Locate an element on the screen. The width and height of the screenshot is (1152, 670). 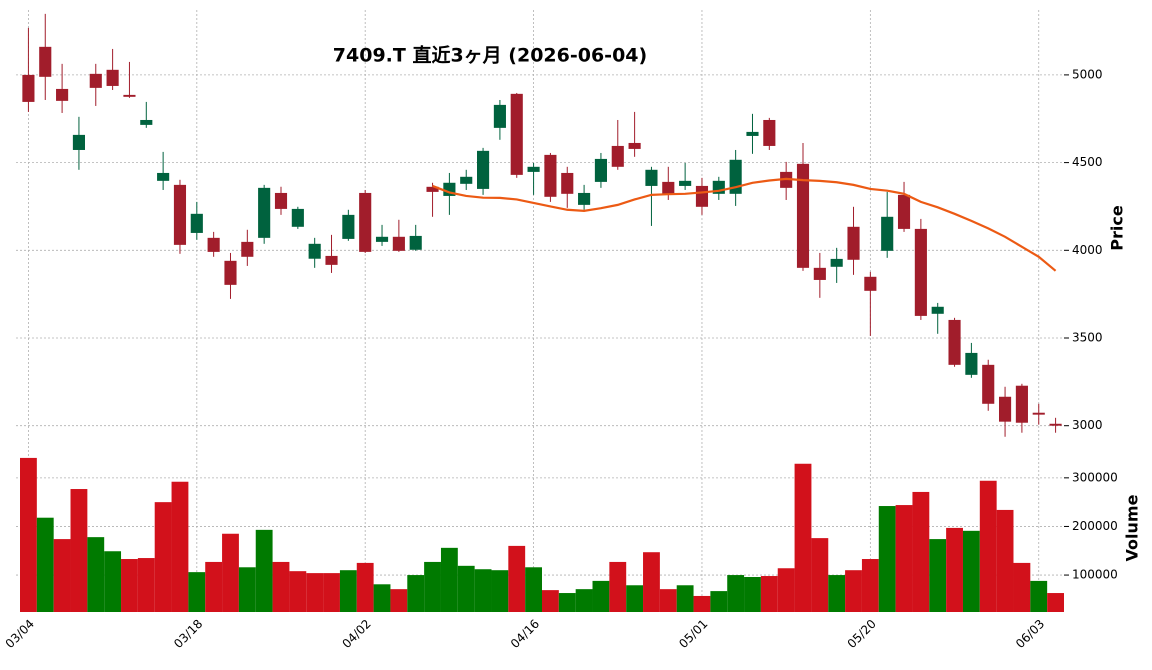
y-tick-label: 200000 is located at coordinates (1095, 526).